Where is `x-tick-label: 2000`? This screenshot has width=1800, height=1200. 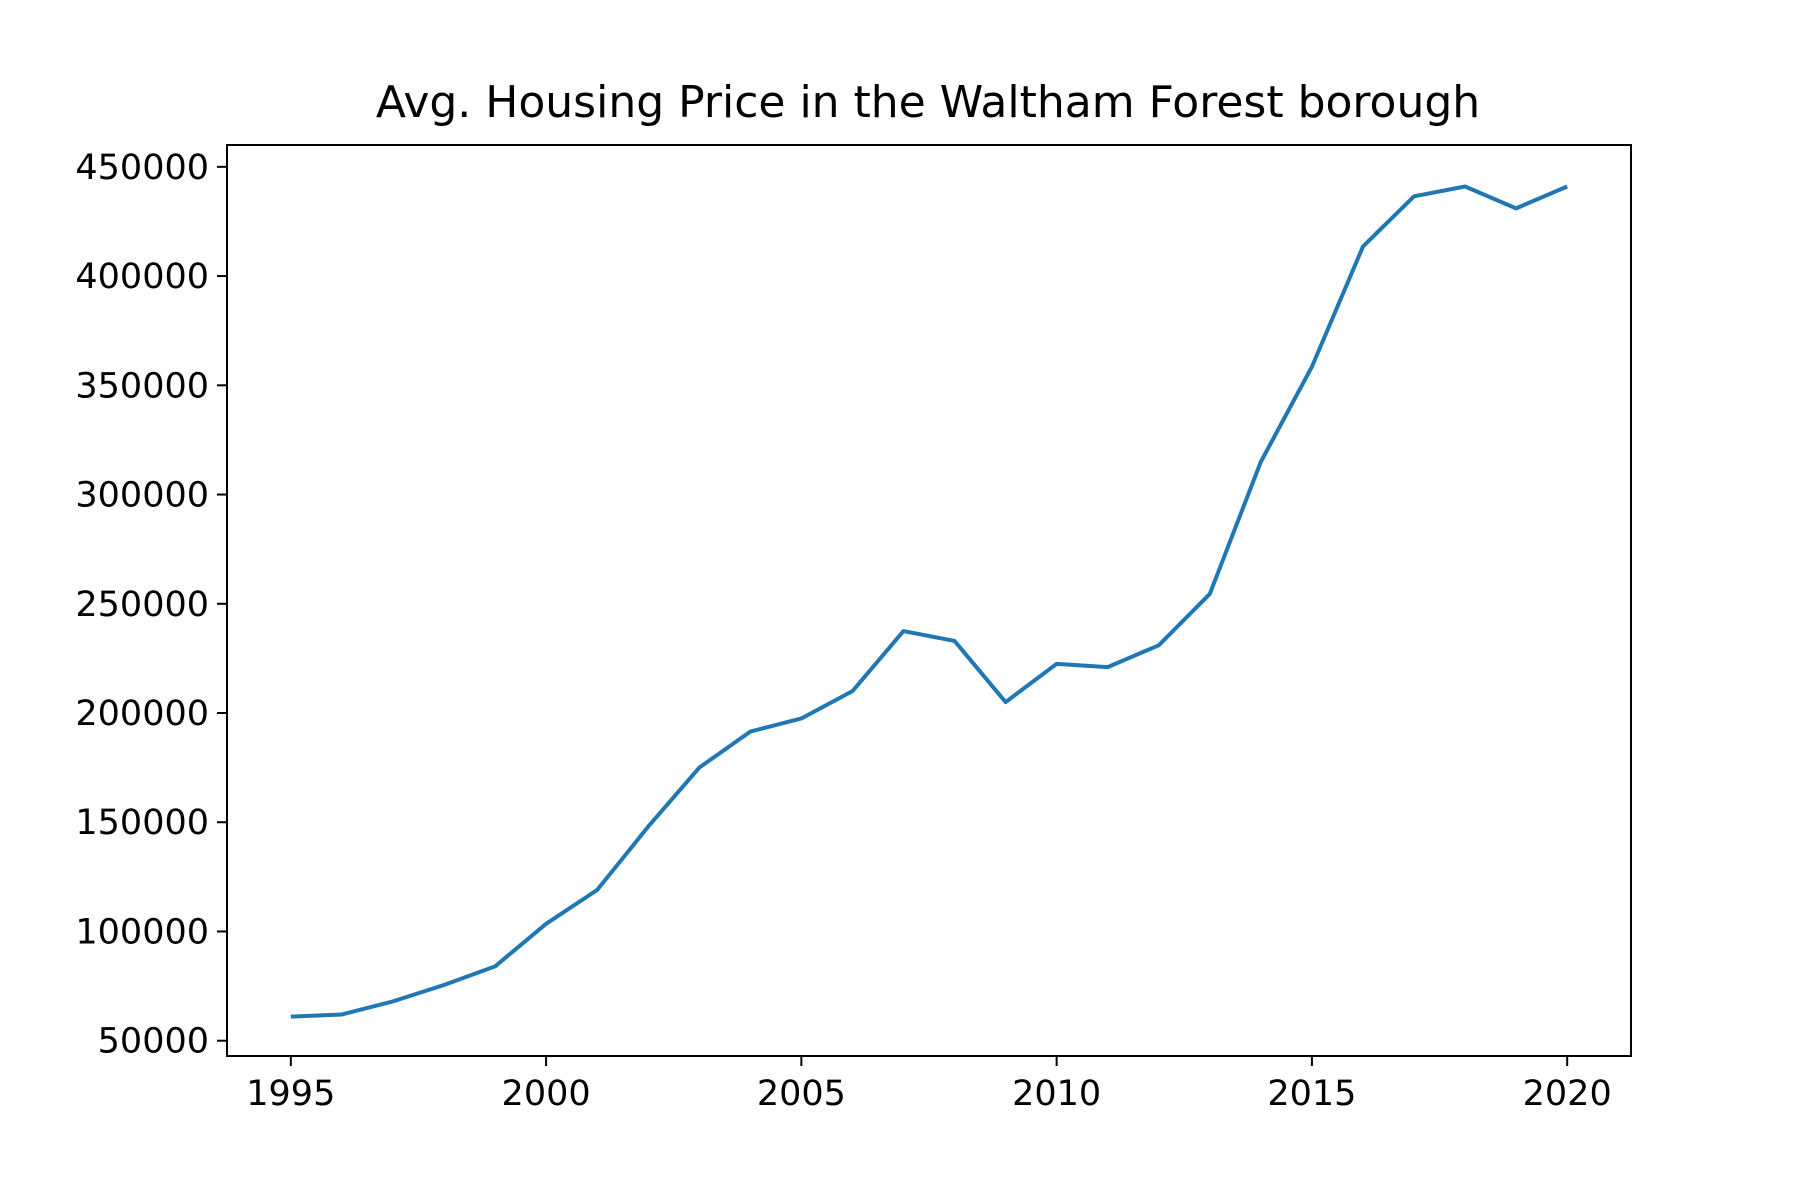 x-tick-label: 2000 is located at coordinates (546, 1094).